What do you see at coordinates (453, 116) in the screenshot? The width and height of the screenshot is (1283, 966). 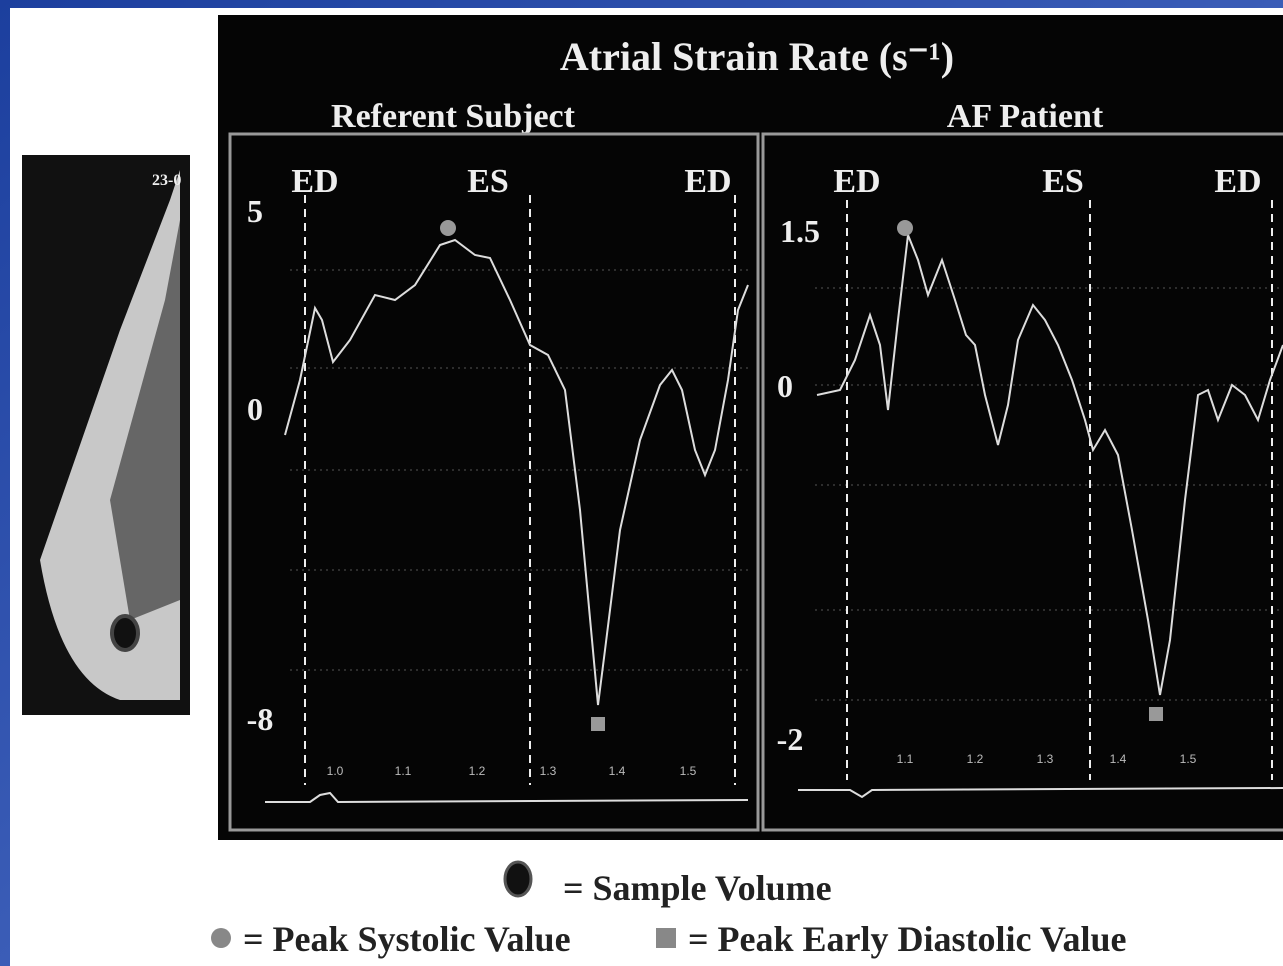 I see `subtitle: Referent Subject` at bounding box center [453, 116].